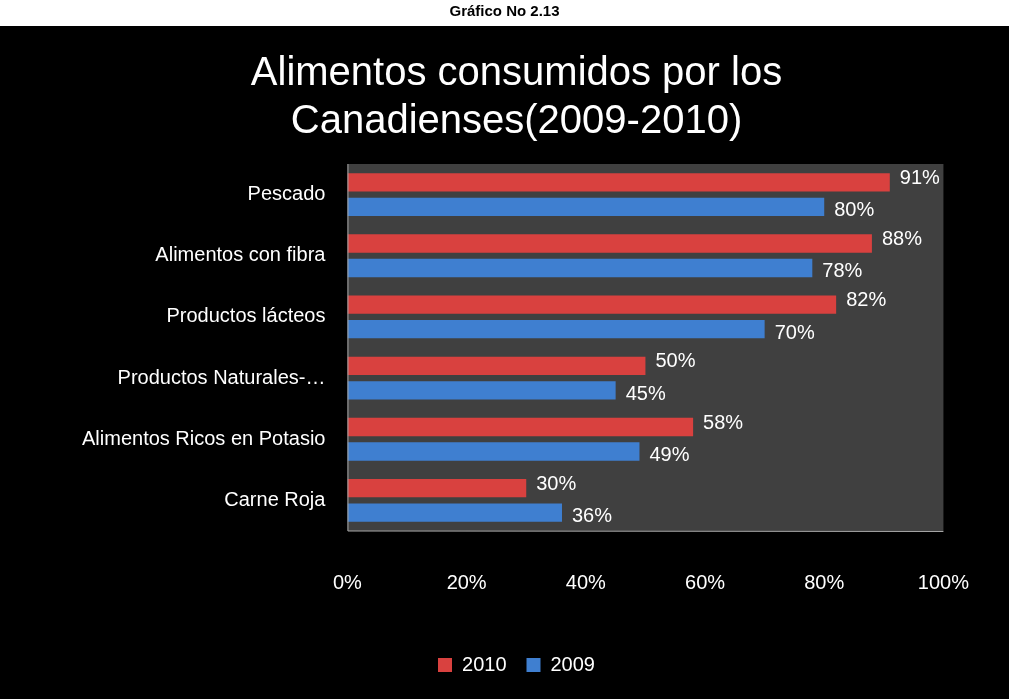 The image size is (1009, 699). I want to click on x-tick-label: 0%, so click(347, 581).